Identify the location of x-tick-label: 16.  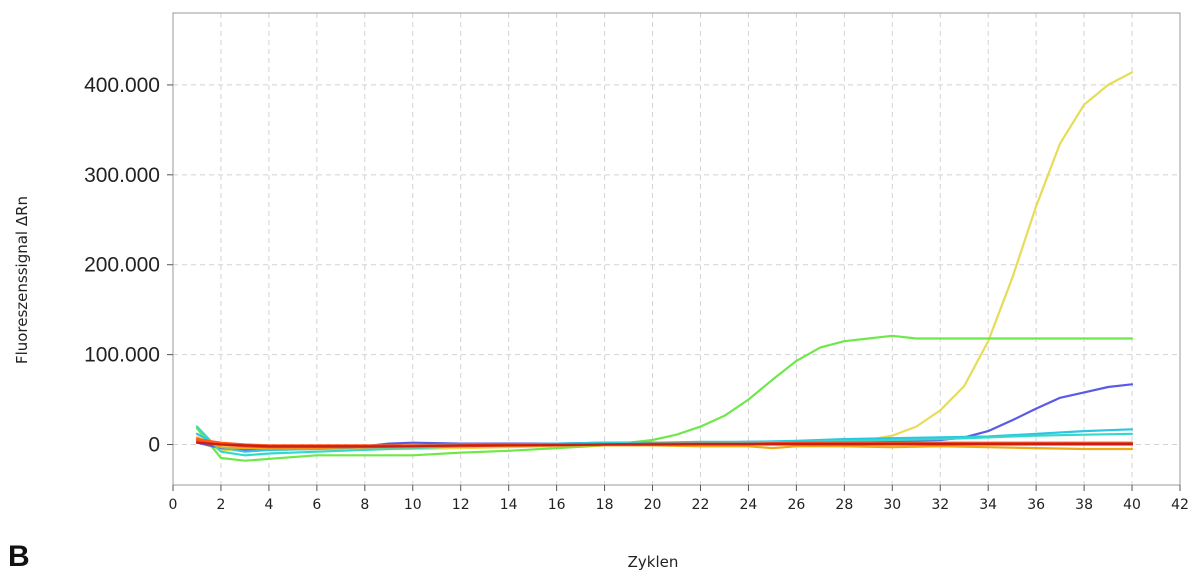
(557, 505).